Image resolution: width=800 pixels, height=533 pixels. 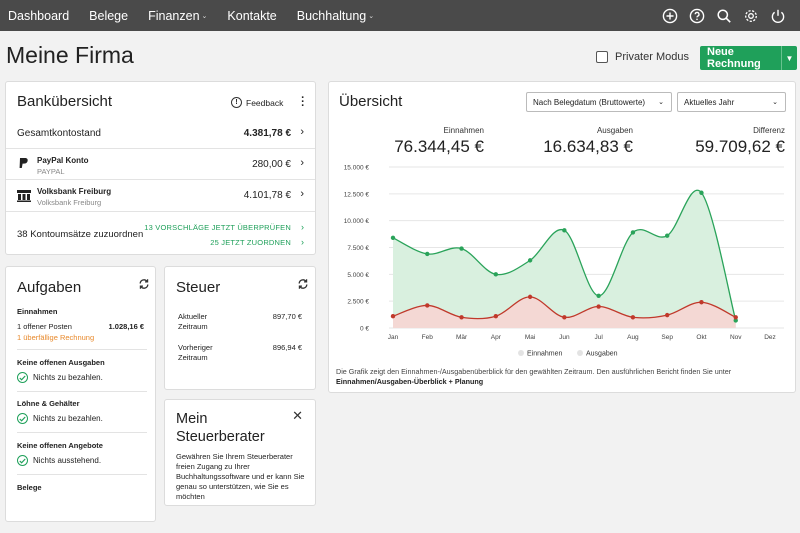 I want to click on unassigned-transactions-label: 38 Kontoumsätze zuzuordnen, so click(x=80, y=234).